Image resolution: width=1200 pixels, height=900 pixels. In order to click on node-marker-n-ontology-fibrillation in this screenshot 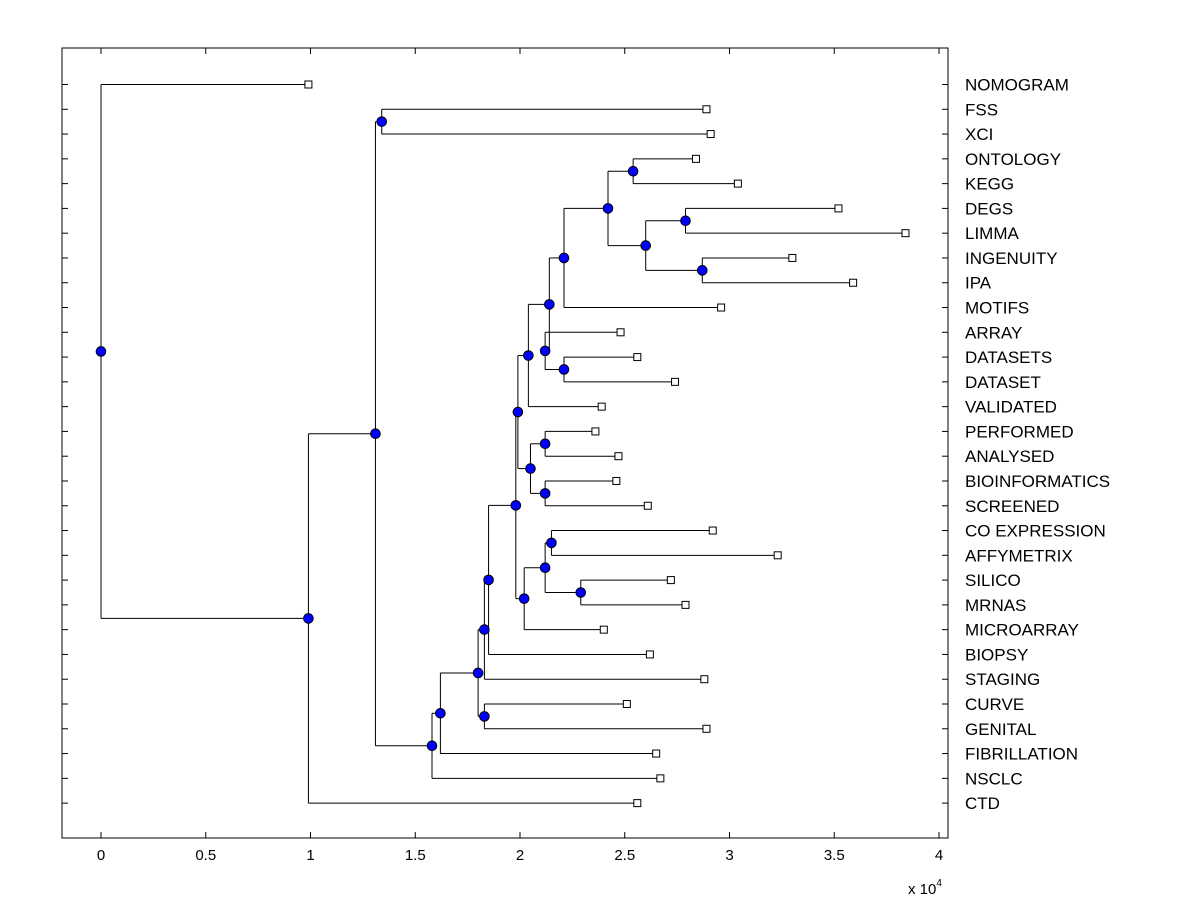, I will do `click(440, 713)`.